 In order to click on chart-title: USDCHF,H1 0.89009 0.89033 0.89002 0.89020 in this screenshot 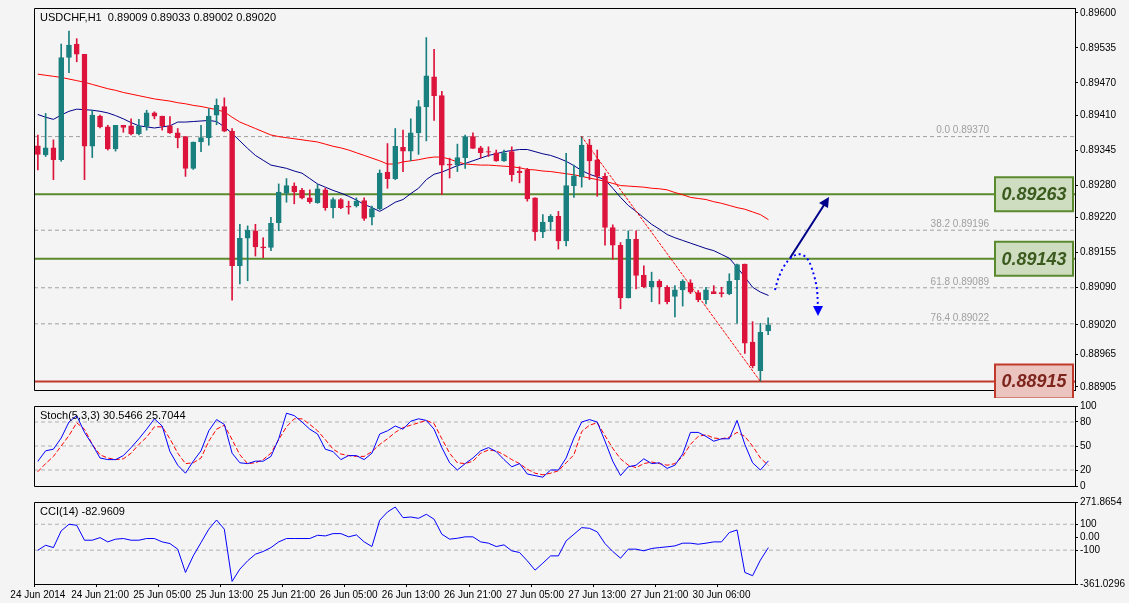, I will do `click(158, 16)`.